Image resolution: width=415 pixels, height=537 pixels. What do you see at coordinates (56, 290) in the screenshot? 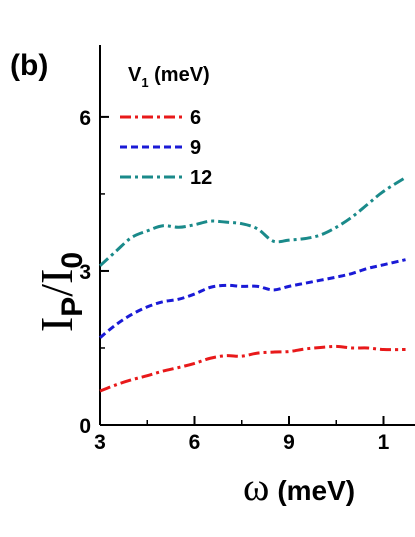
I see `ylabel-slash: /` at bounding box center [56, 290].